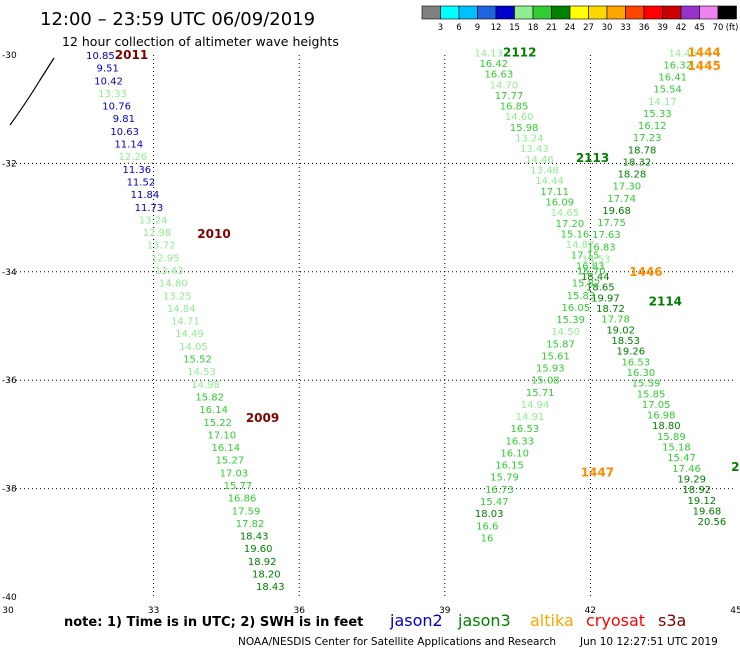 The image size is (740, 650). I want to click on wave-height-label: 19.26, so click(630, 352).